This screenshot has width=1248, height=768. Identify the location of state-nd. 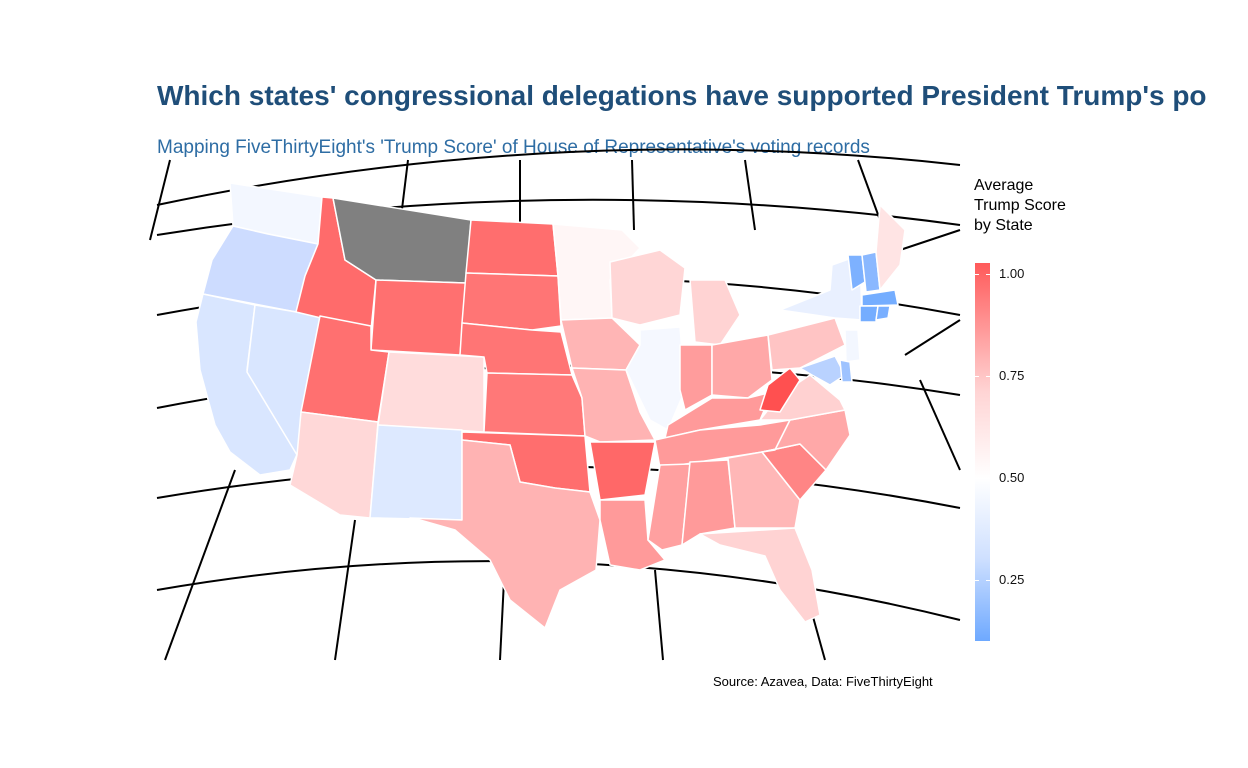
(512, 248).